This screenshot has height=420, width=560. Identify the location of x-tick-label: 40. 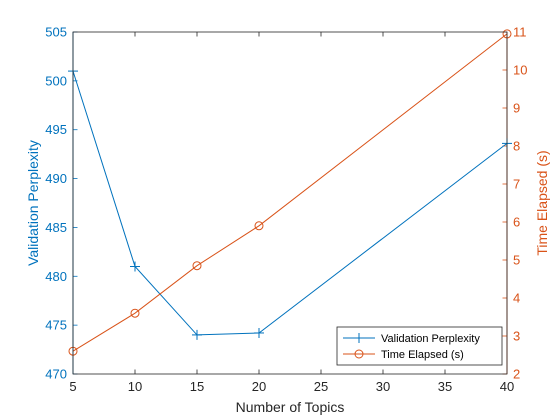
(507, 386).